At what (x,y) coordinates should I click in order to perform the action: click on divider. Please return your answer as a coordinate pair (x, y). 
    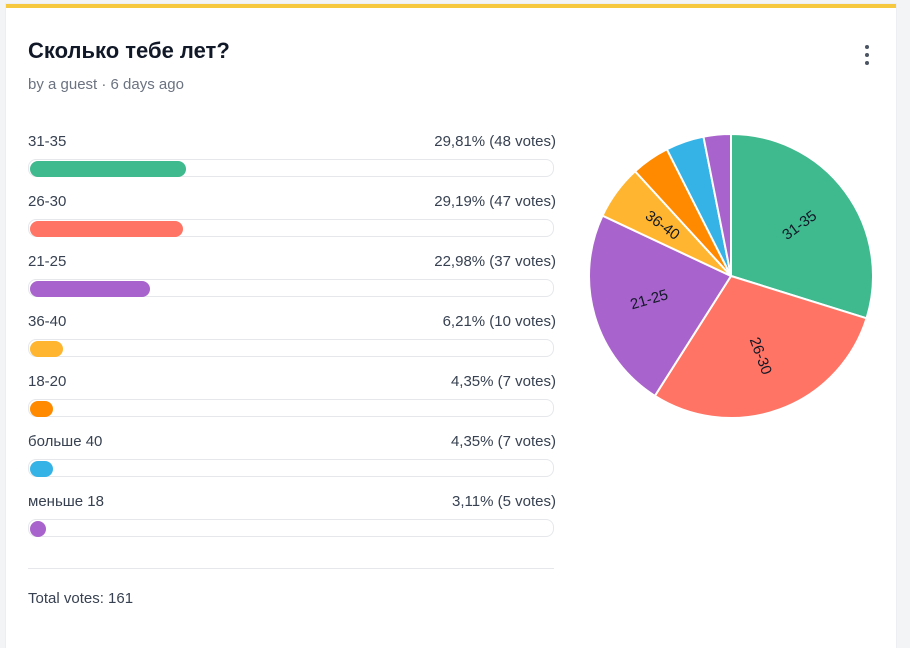
    Looking at the image, I should click on (291, 568).